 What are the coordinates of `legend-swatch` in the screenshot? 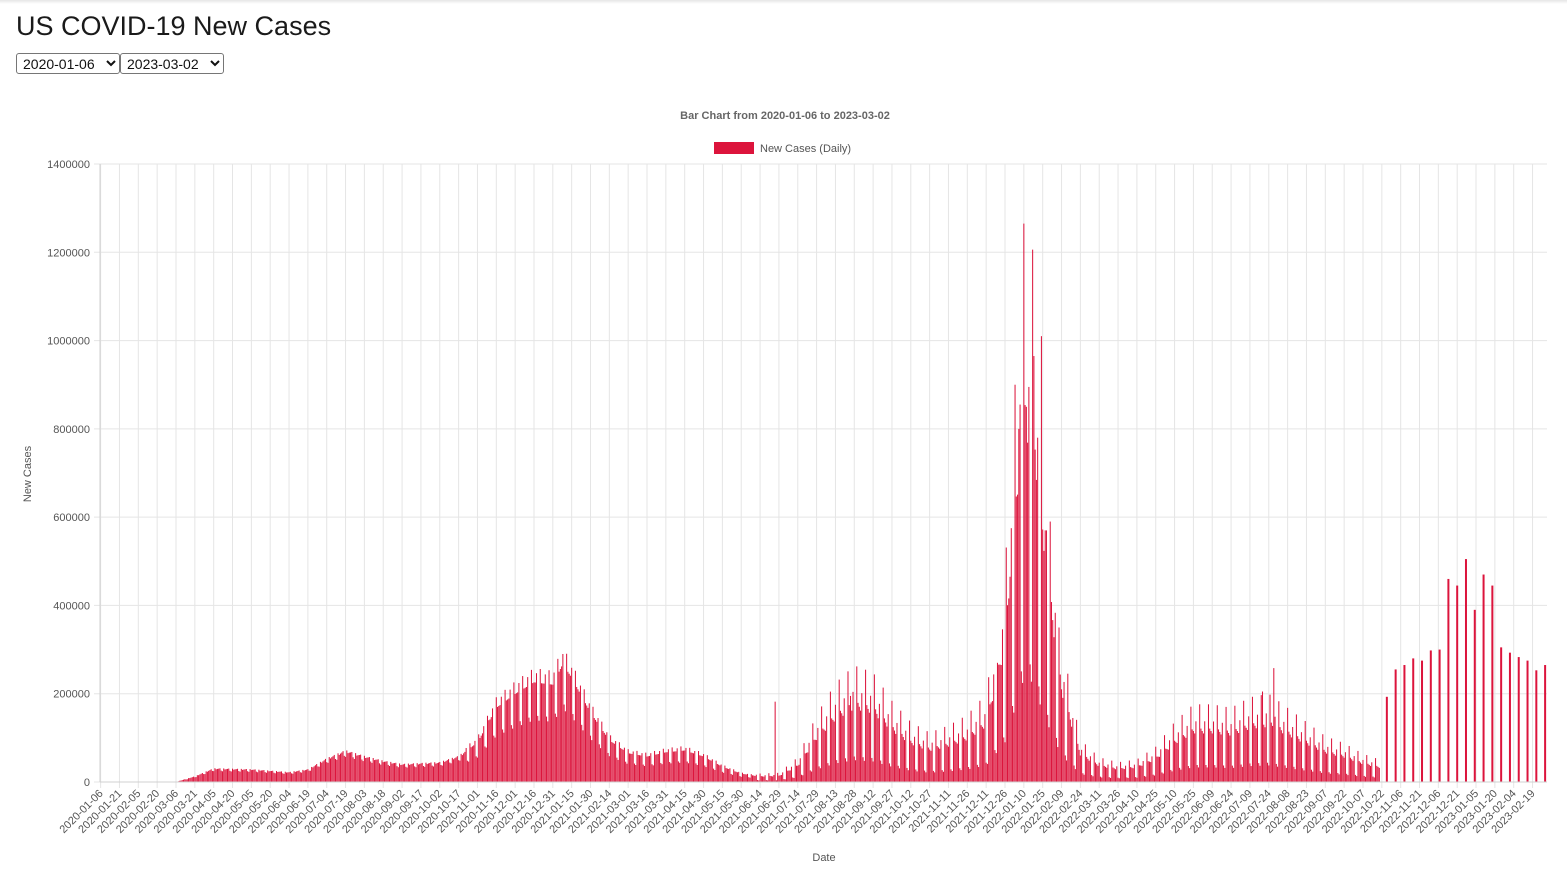 It's located at (734, 148).